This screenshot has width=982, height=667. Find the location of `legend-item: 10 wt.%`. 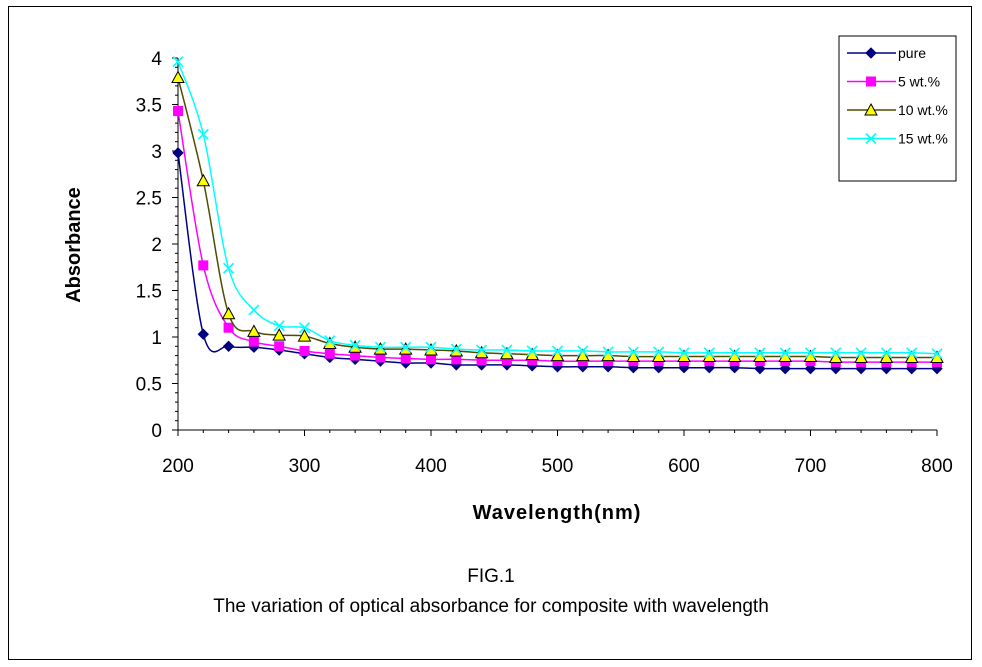

legend-item: 10 wt.% is located at coordinates (897, 110).